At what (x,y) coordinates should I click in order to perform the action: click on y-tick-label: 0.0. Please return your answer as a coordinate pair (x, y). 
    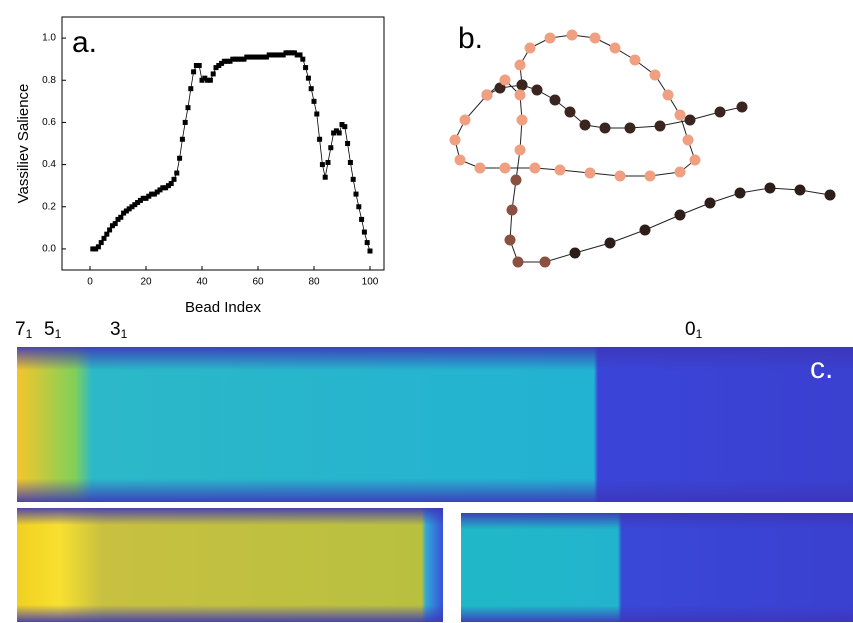
    Looking at the image, I should click on (49, 249).